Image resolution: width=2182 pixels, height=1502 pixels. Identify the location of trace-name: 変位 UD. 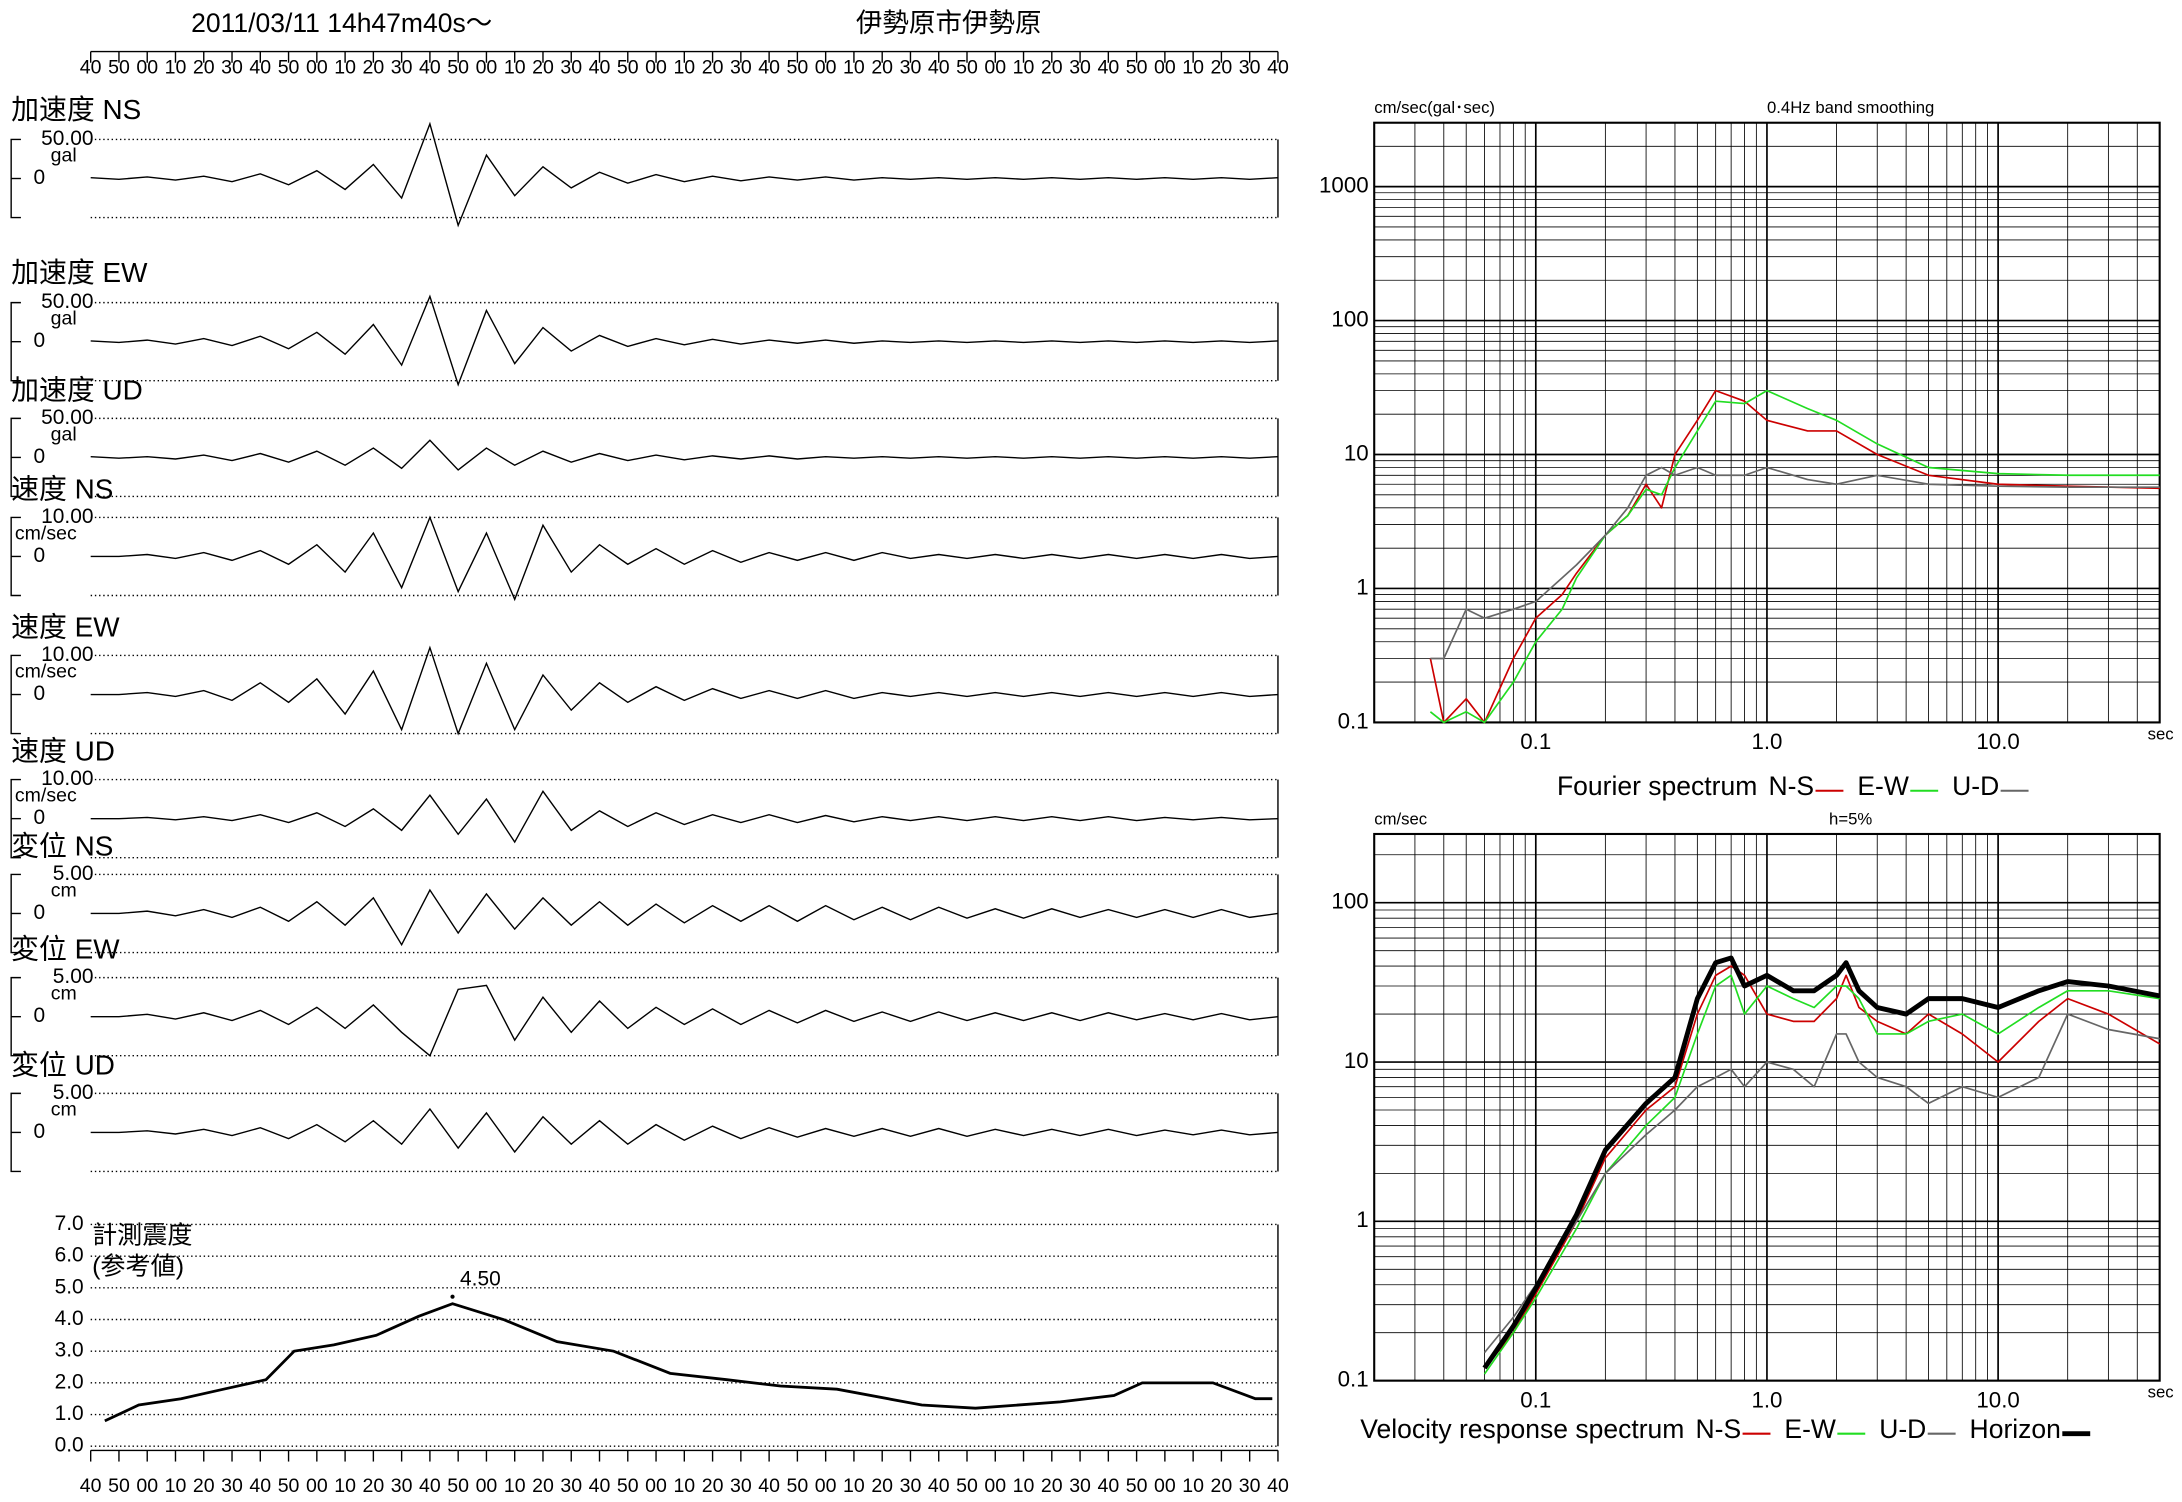
(63, 1064).